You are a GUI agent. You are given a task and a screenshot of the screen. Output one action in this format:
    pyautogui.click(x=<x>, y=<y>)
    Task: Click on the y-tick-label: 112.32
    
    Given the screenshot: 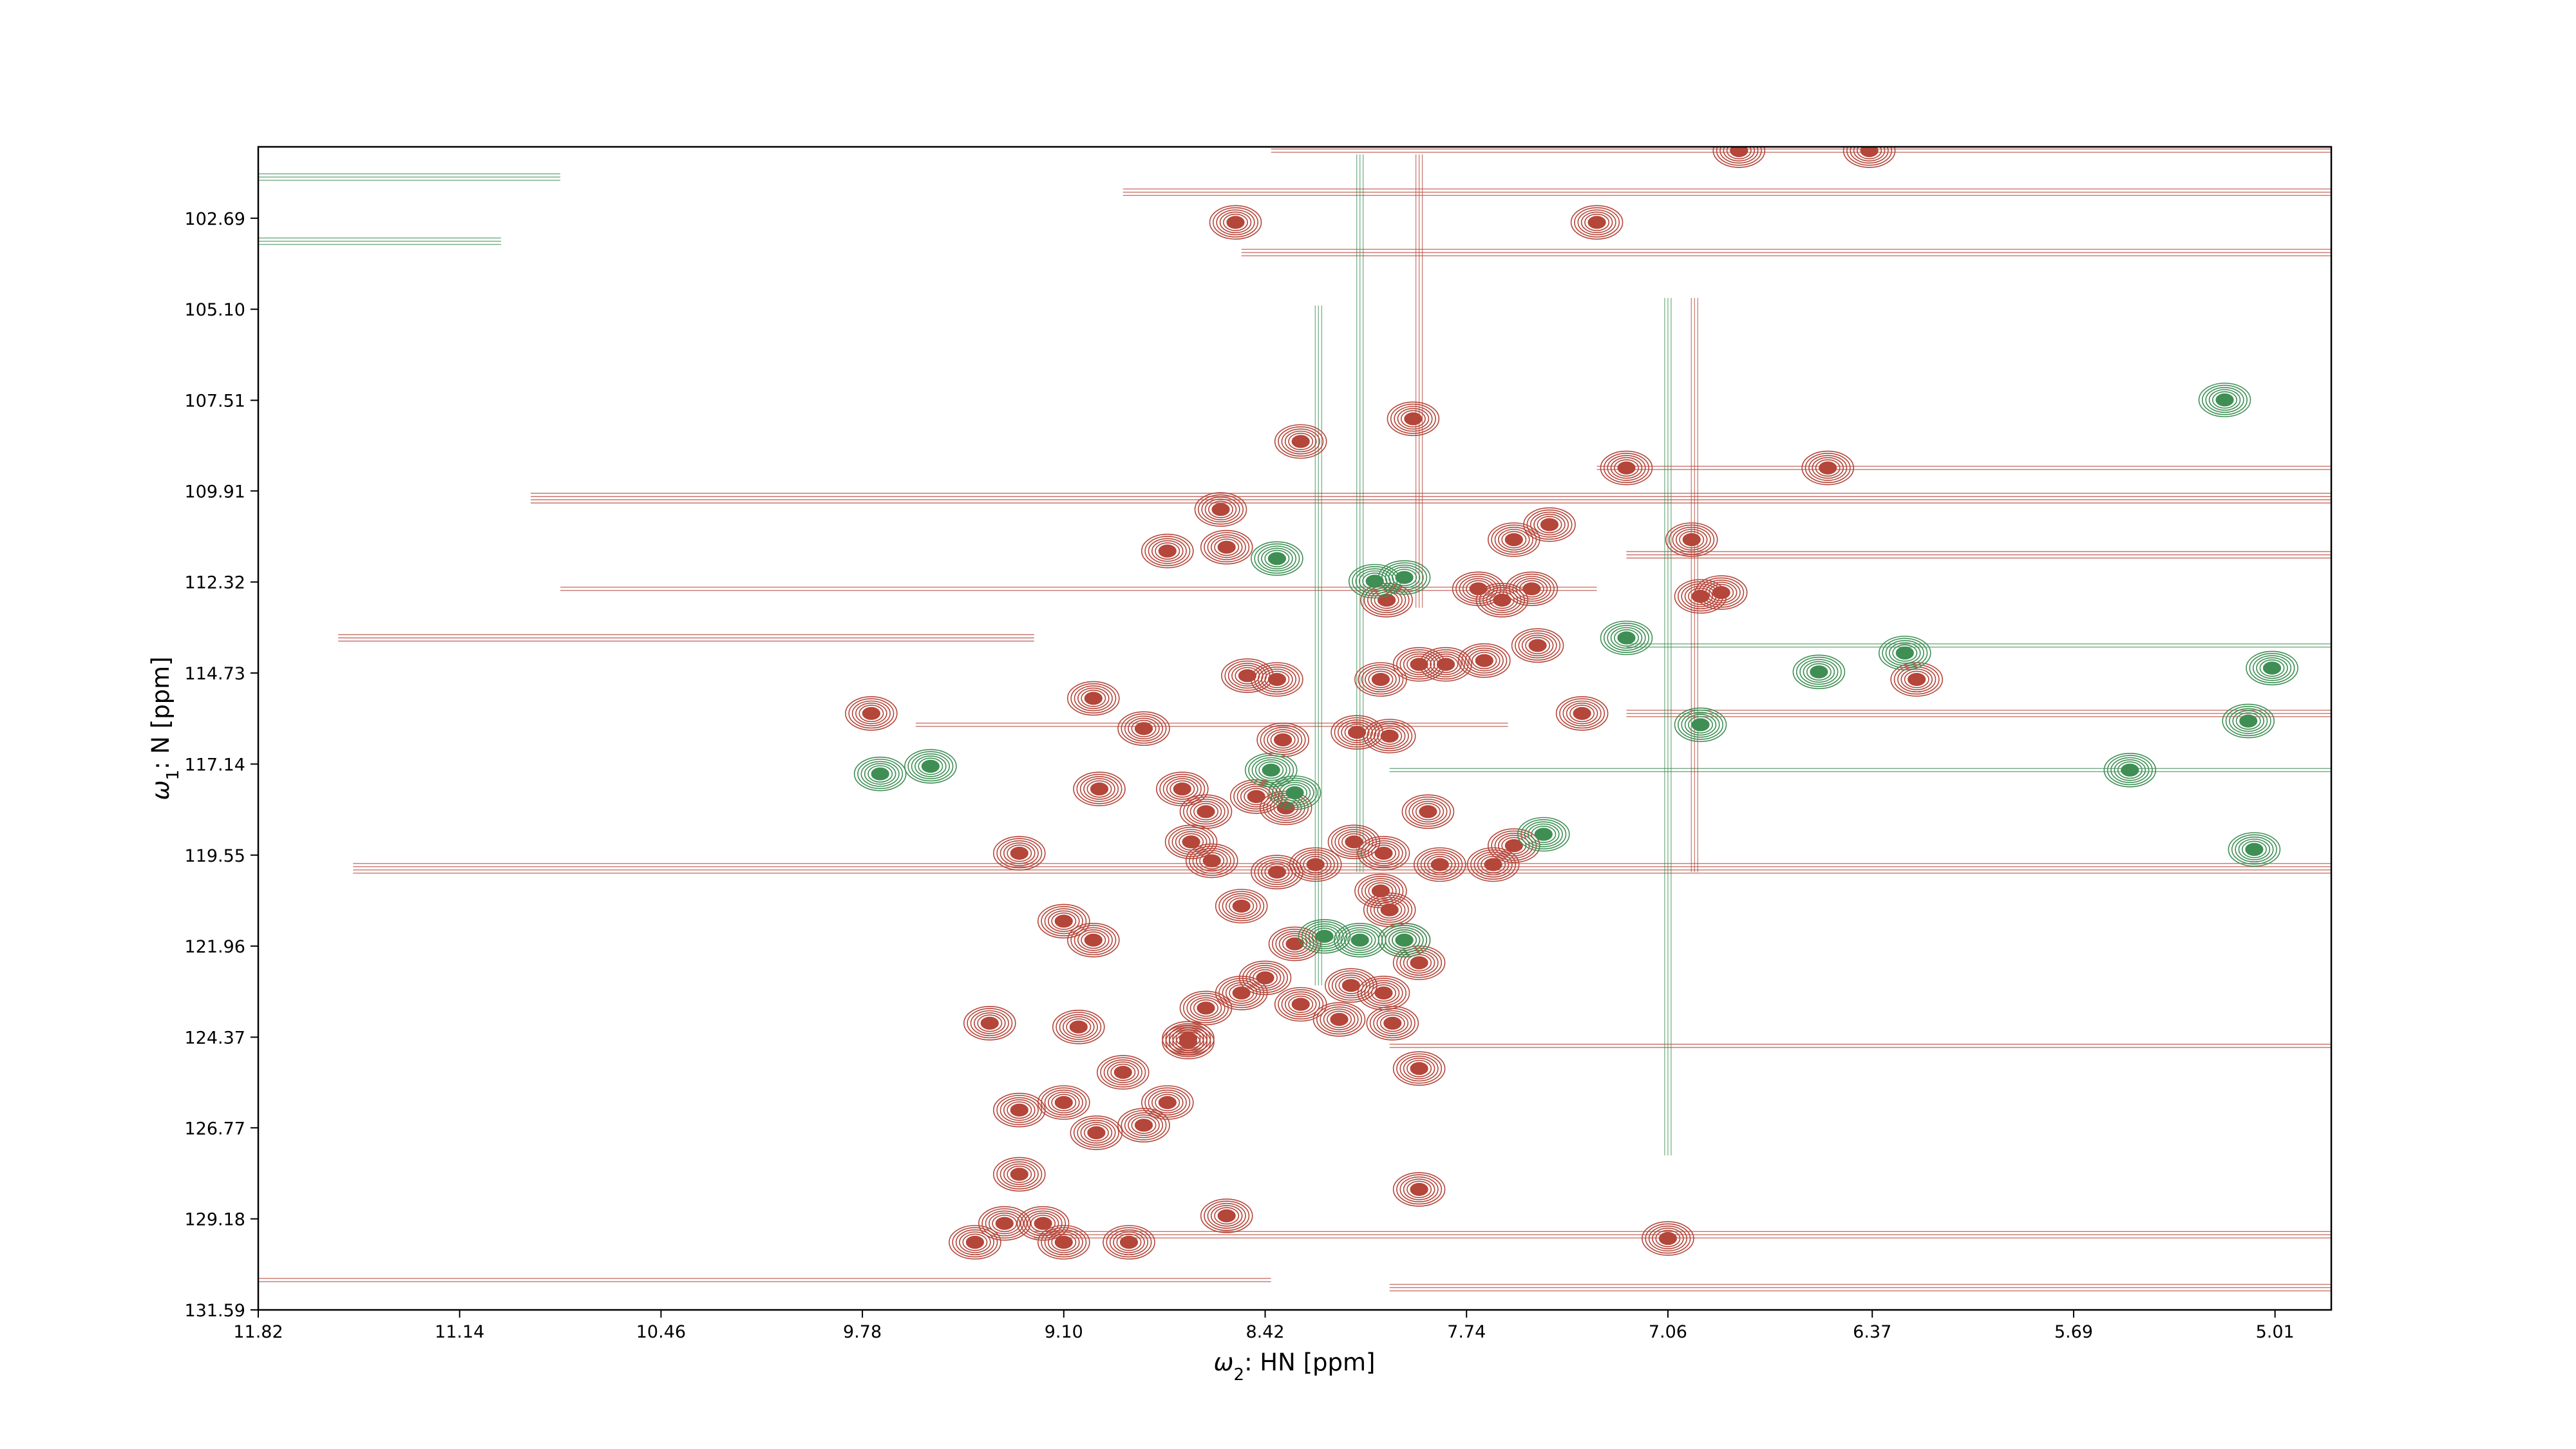 What is the action you would take?
    pyautogui.click(x=215, y=583)
    